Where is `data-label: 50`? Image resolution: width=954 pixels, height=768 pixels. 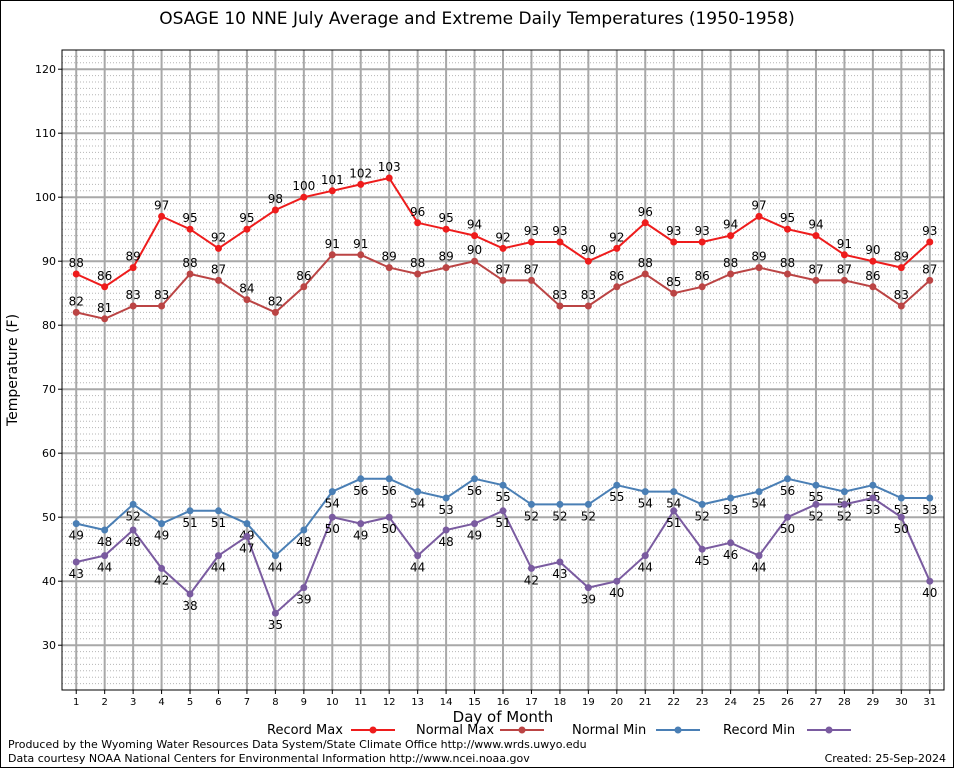
data-label: 50 is located at coordinates (901, 529).